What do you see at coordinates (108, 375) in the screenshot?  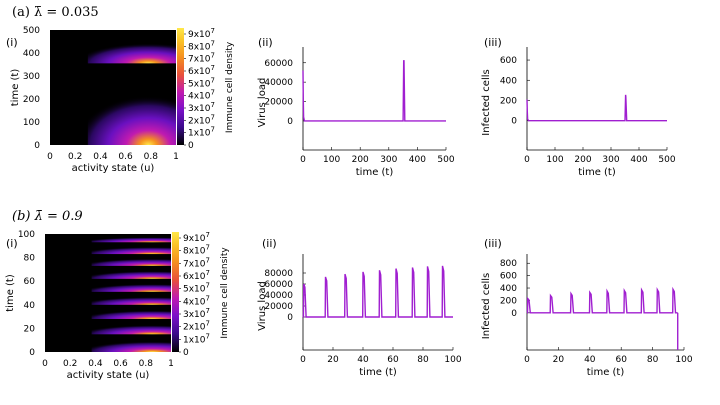 I see `x-axis-label: activity state (u)` at bounding box center [108, 375].